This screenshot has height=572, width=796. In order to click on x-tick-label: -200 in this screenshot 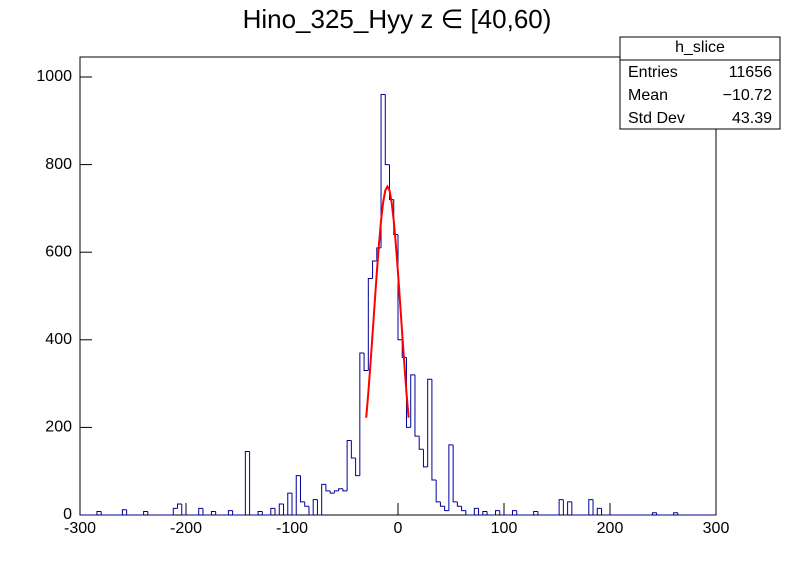, I will do `click(186, 528)`.